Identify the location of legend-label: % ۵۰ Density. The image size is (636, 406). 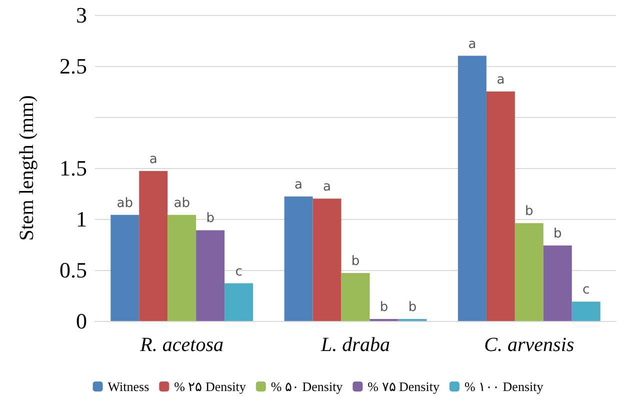
(307, 386).